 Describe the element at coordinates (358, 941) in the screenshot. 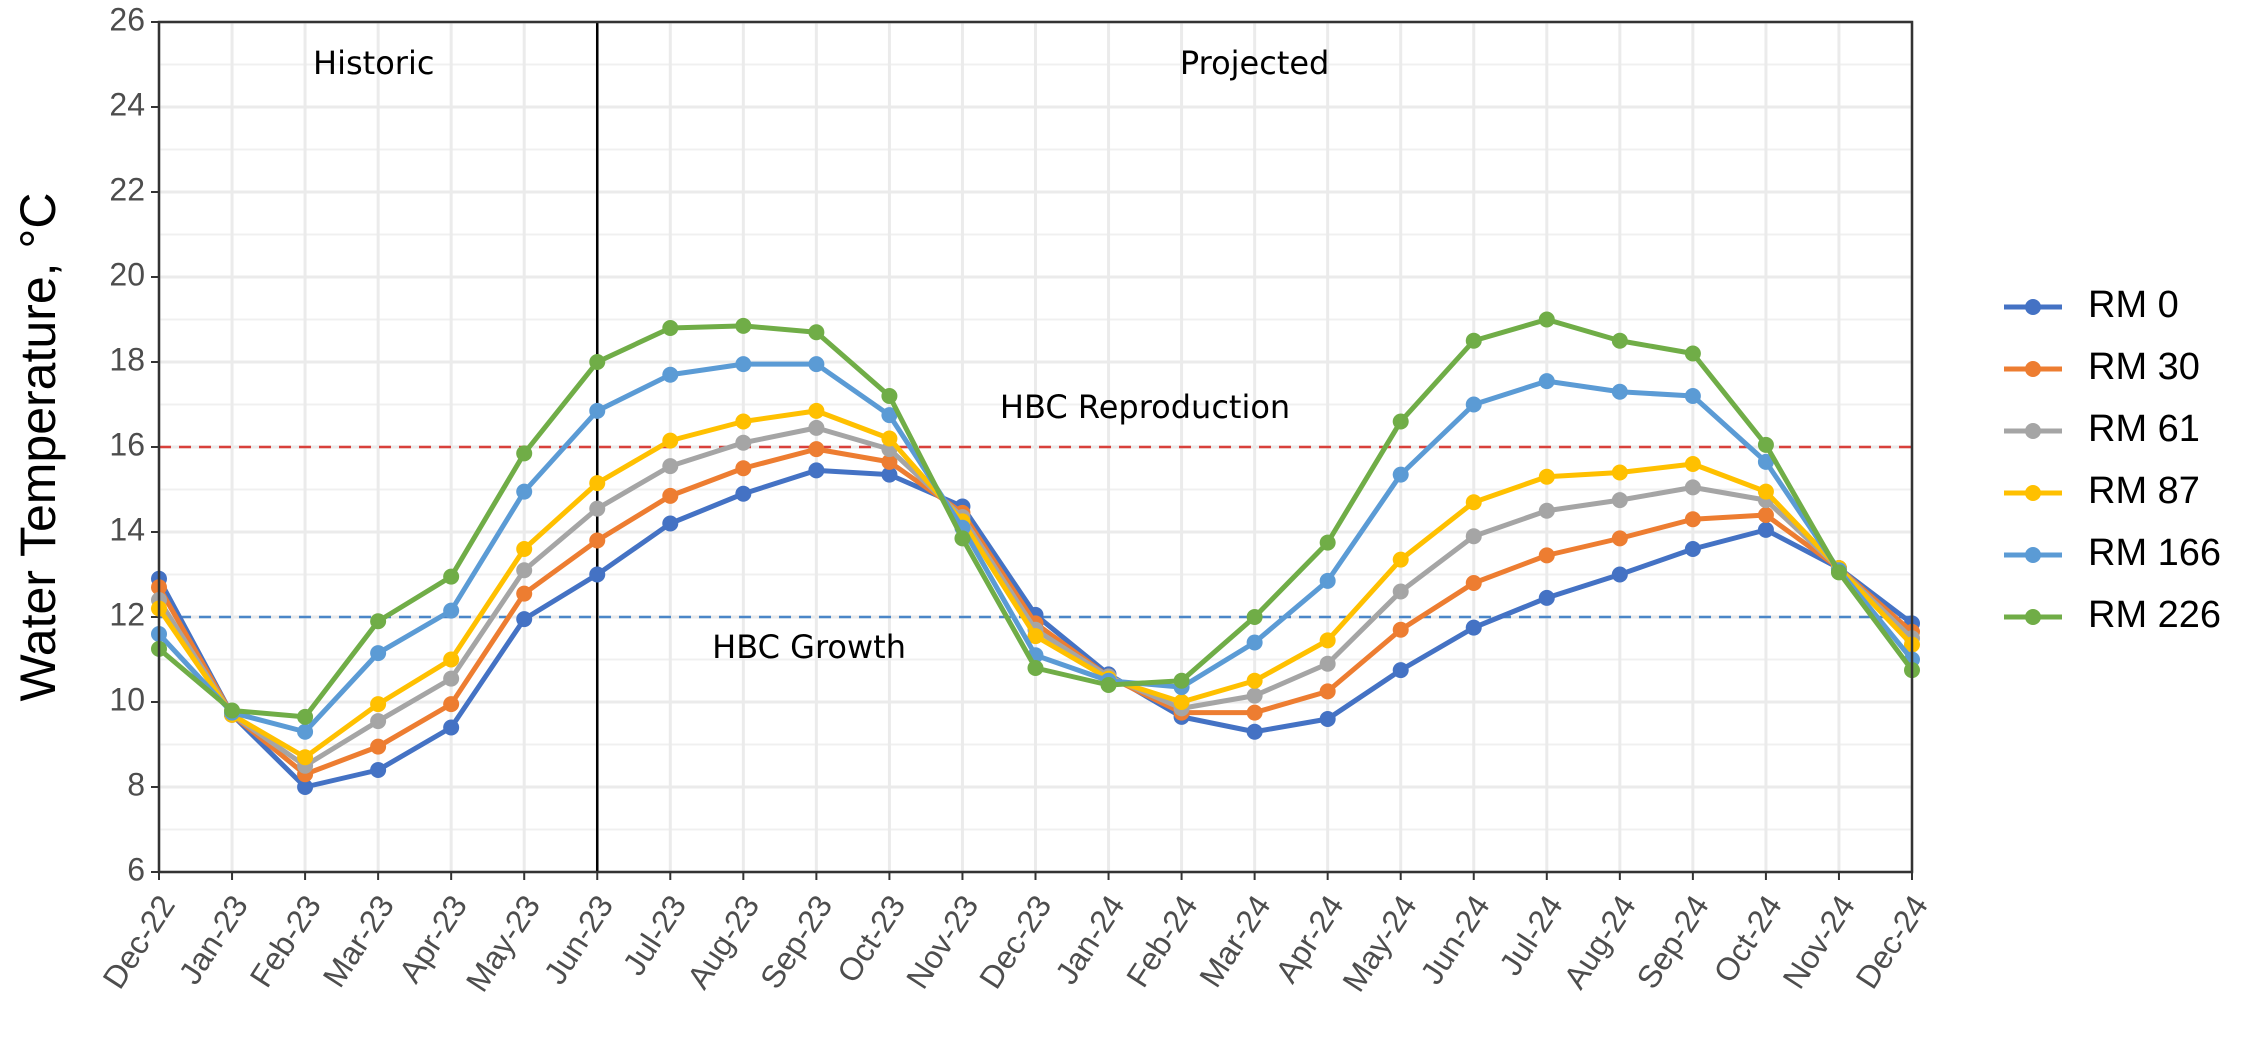

I see `x-tick-label: Mar-23` at that location.